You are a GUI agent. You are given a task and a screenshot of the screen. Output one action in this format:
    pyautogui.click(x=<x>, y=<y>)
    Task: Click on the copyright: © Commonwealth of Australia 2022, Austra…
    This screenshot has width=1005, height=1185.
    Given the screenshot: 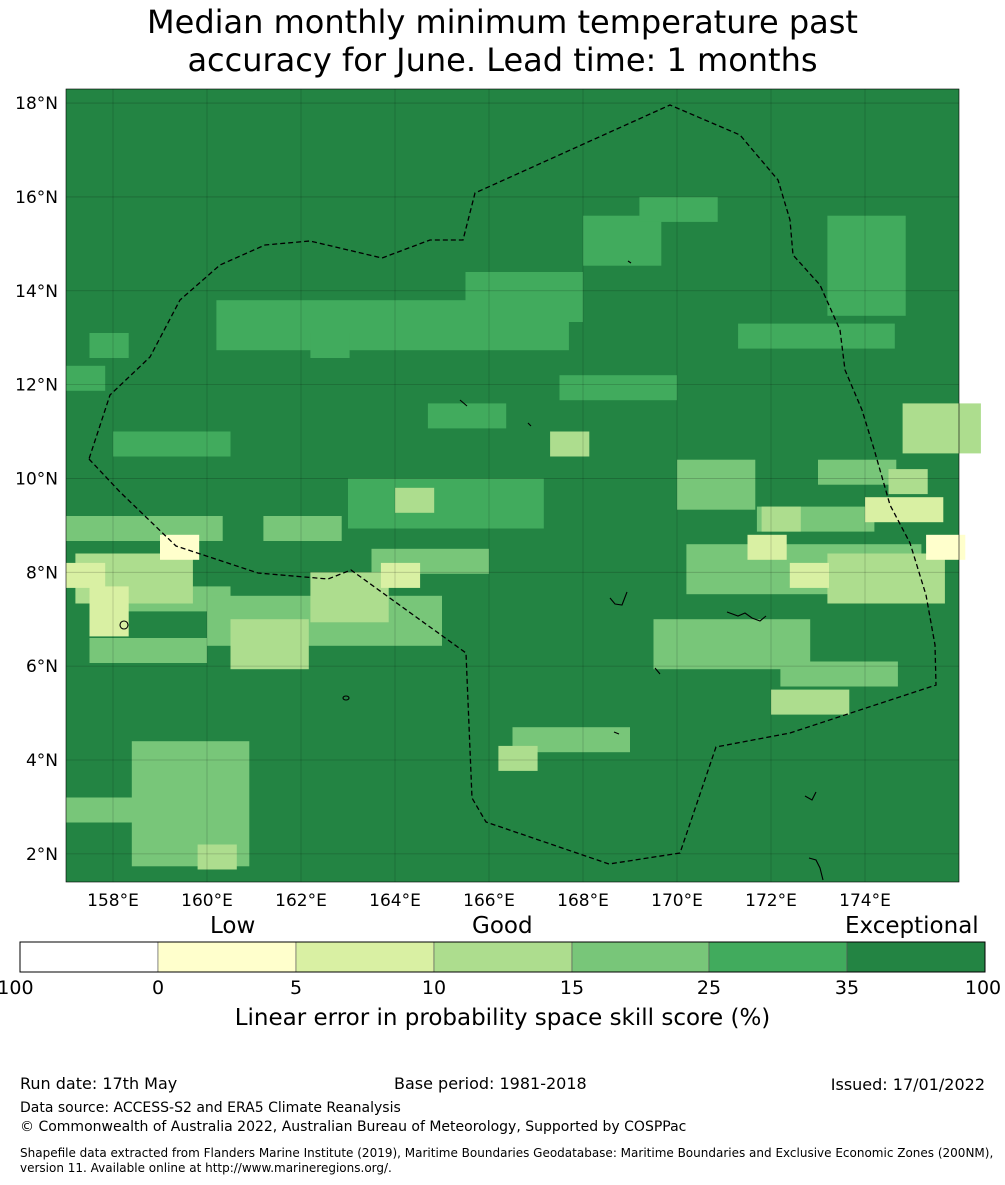 What is the action you would take?
    pyautogui.click(x=353, y=1127)
    